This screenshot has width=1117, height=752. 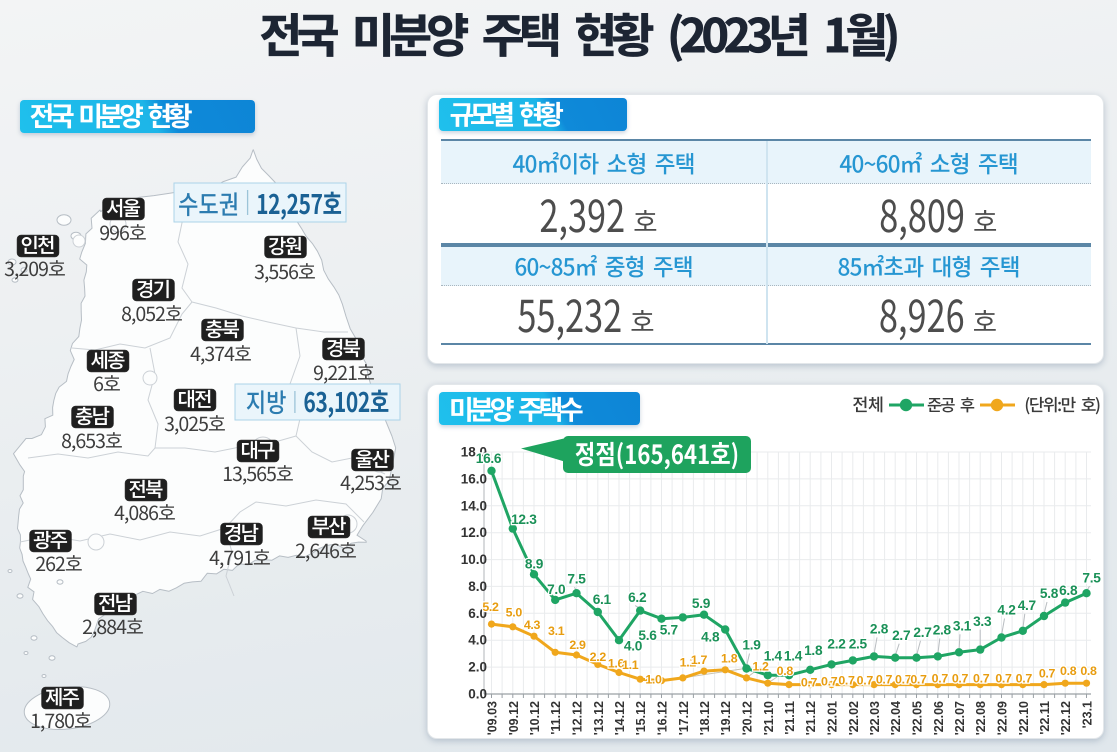 I want to click on svg-text: '22.03, so click(x=875, y=718).